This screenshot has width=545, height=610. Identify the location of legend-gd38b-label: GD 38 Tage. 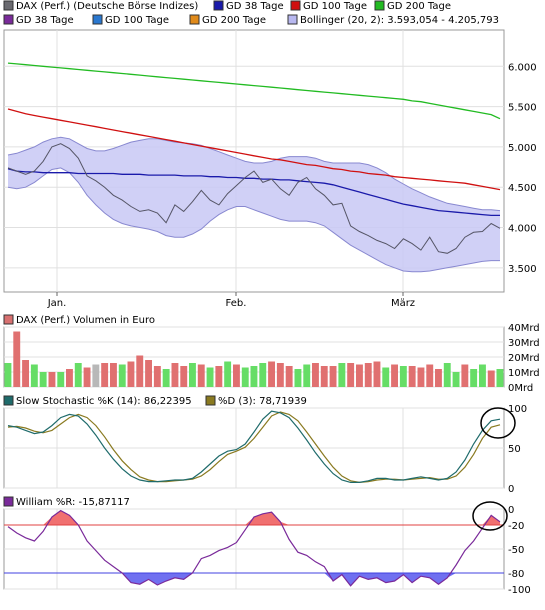
(45, 20).